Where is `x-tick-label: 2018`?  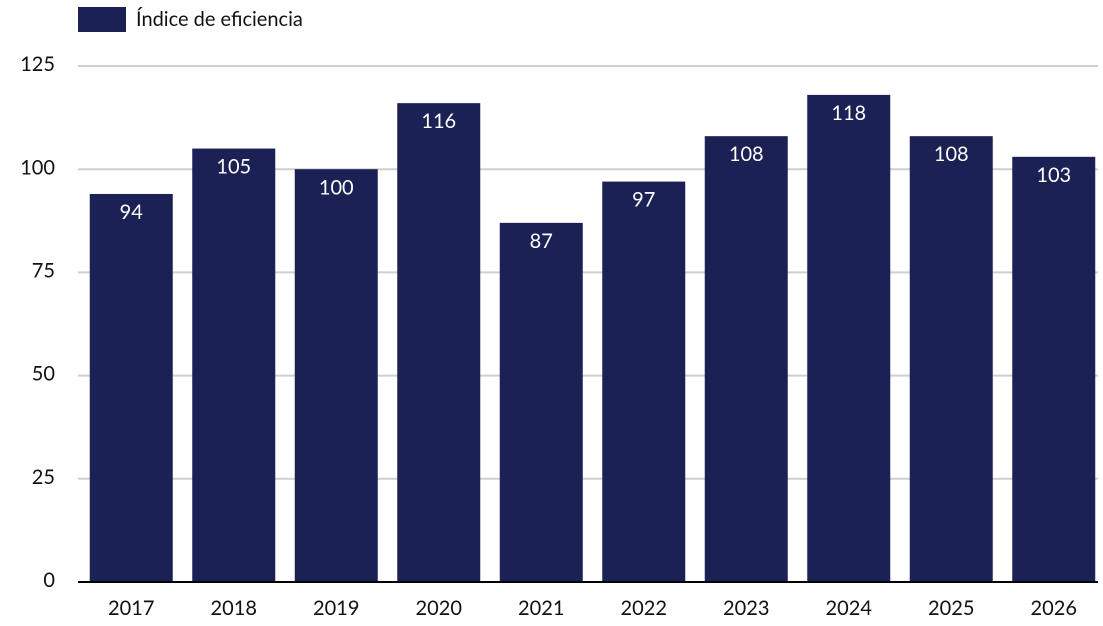
x-tick-label: 2018 is located at coordinates (234, 608).